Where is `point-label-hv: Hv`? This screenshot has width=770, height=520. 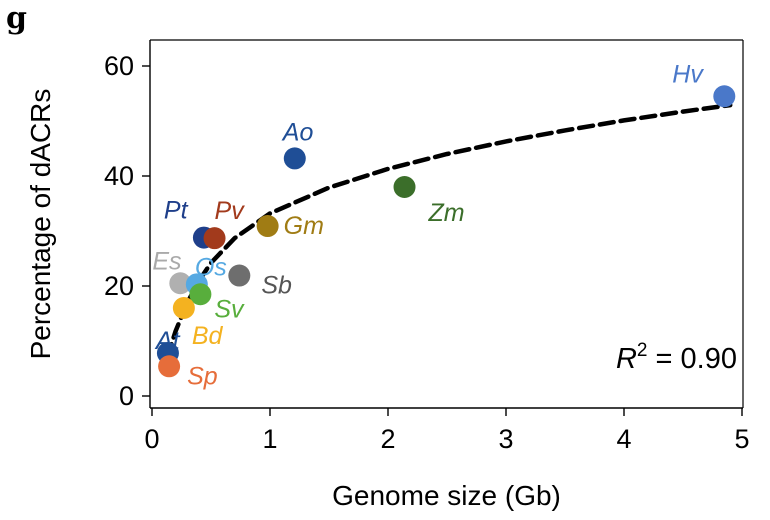 point-label-hv: Hv is located at coordinates (688, 74).